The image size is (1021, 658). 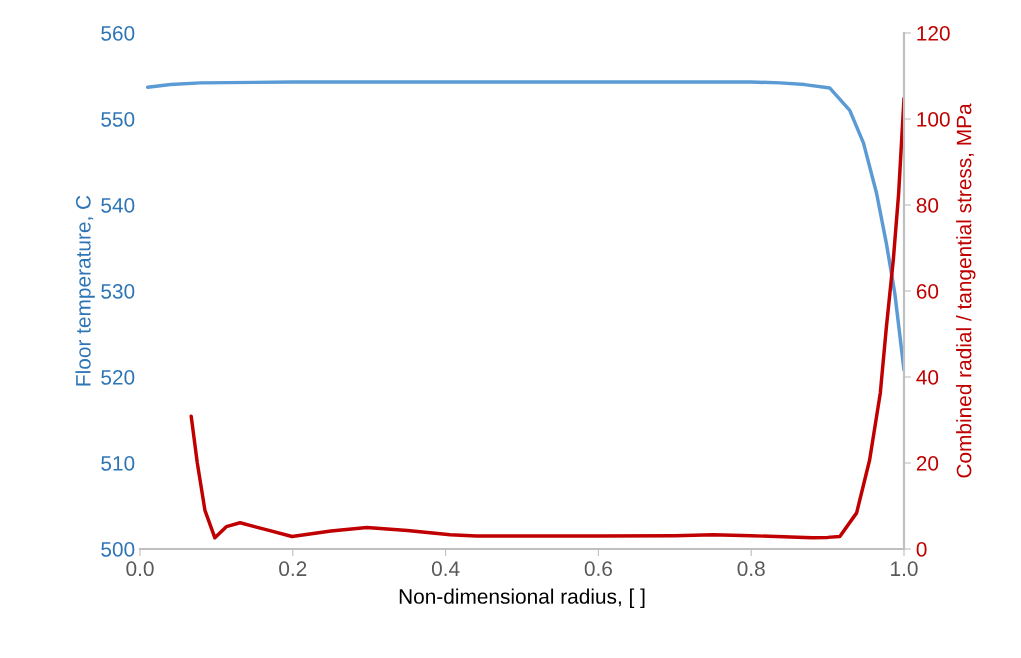 What do you see at coordinates (927, 205) in the screenshot?
I see `y2-tick-label: 80` at bounding box center [927, 205].